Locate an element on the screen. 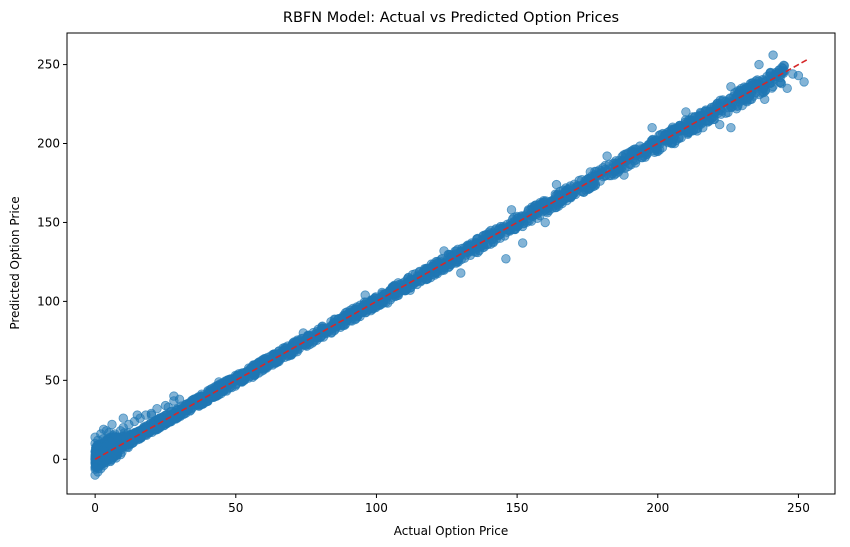  y-tick-label: 150 is located at coordinates (48, 222).